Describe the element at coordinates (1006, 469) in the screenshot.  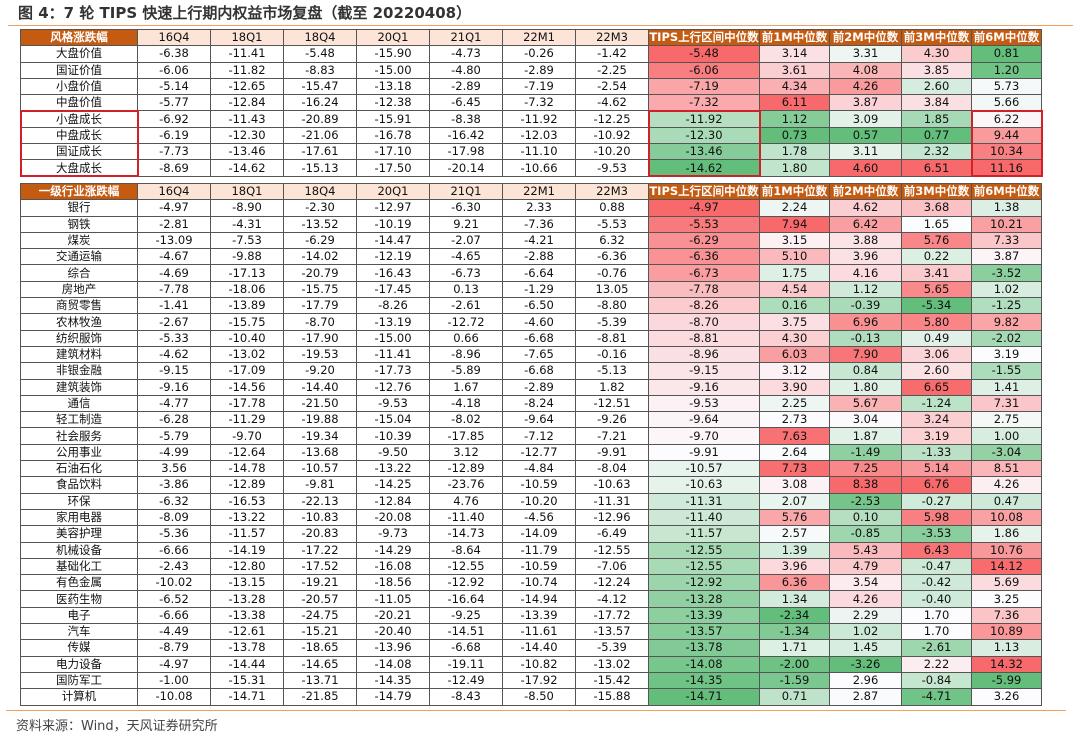
I see `median-cell: 8.51` at that location.